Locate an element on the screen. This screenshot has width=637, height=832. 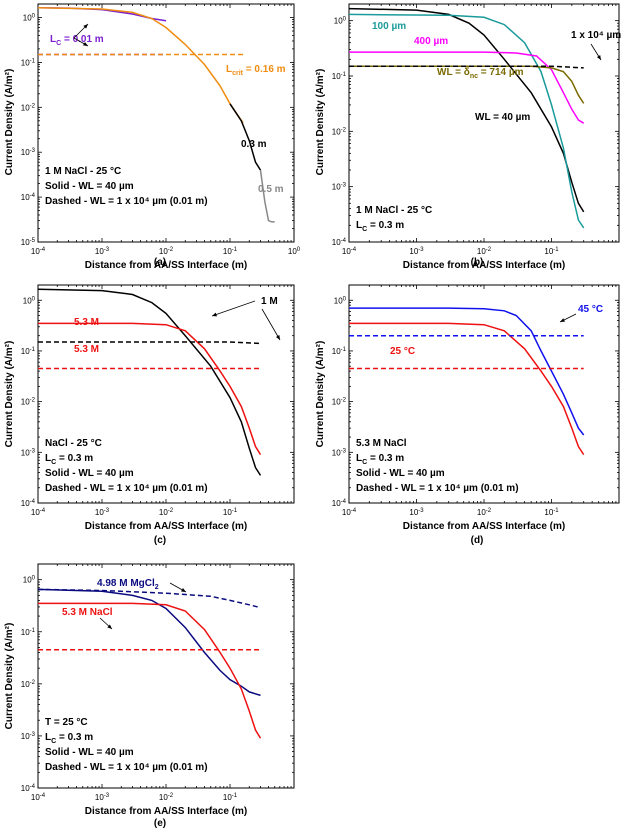
y-tick-label: 10-5 is located at coordinates (28, 242).